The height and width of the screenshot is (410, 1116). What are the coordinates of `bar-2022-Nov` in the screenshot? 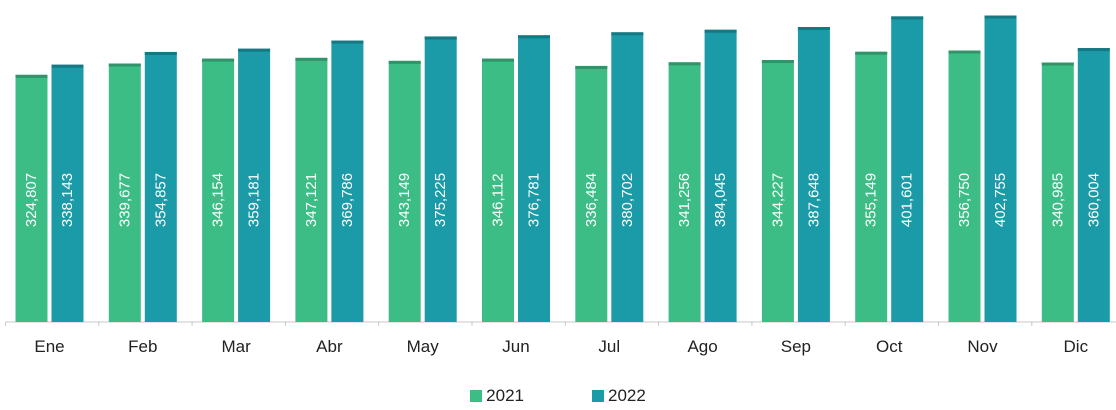 It's located at (1000, 168).